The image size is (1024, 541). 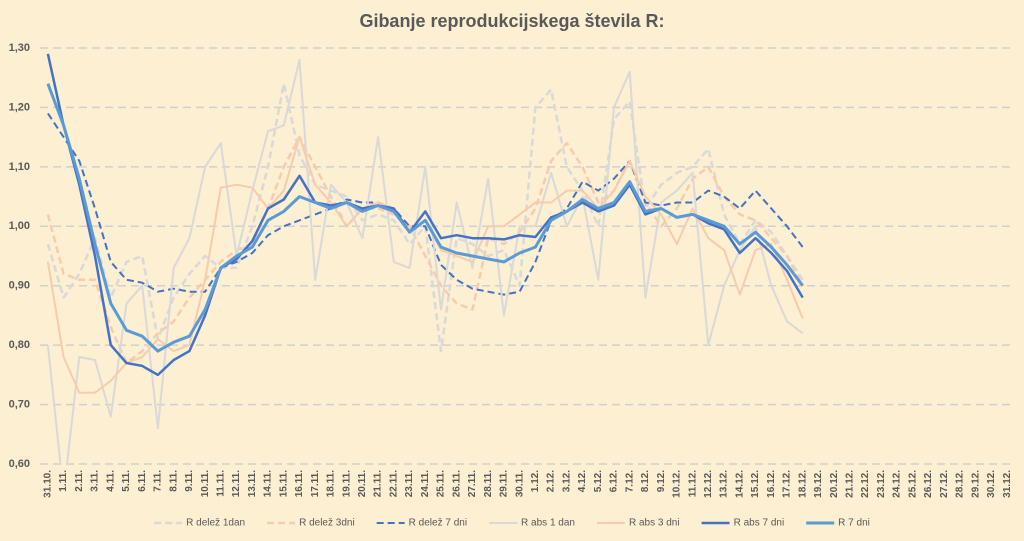 What do you see at coordinates (488, 483) in the screenshot?
I see `x-tick-label: 28.11.` at bounding box center [488, 483].